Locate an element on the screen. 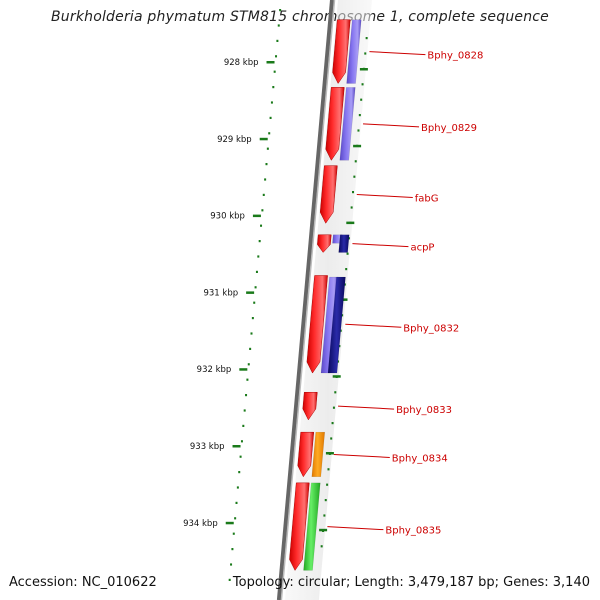  gene-label: acpP is located at coordinates (422, 248).